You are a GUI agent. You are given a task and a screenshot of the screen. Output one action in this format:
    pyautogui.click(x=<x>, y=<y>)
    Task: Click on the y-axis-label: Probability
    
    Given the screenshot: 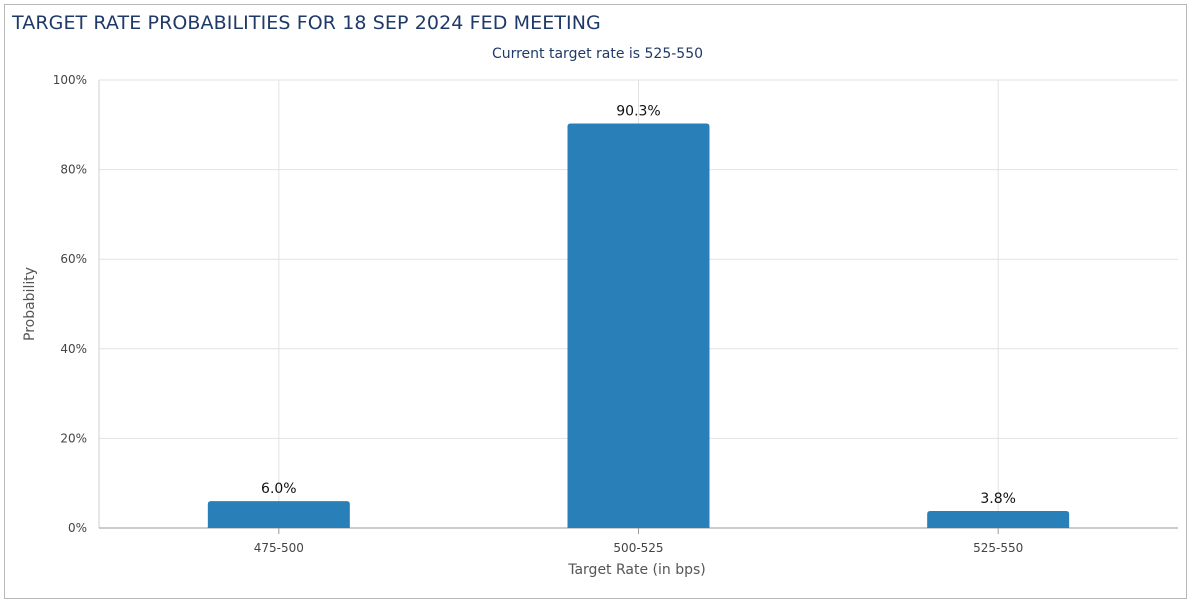 What is the action you would take?
    pyautogui.click(x=30, y=304)
    